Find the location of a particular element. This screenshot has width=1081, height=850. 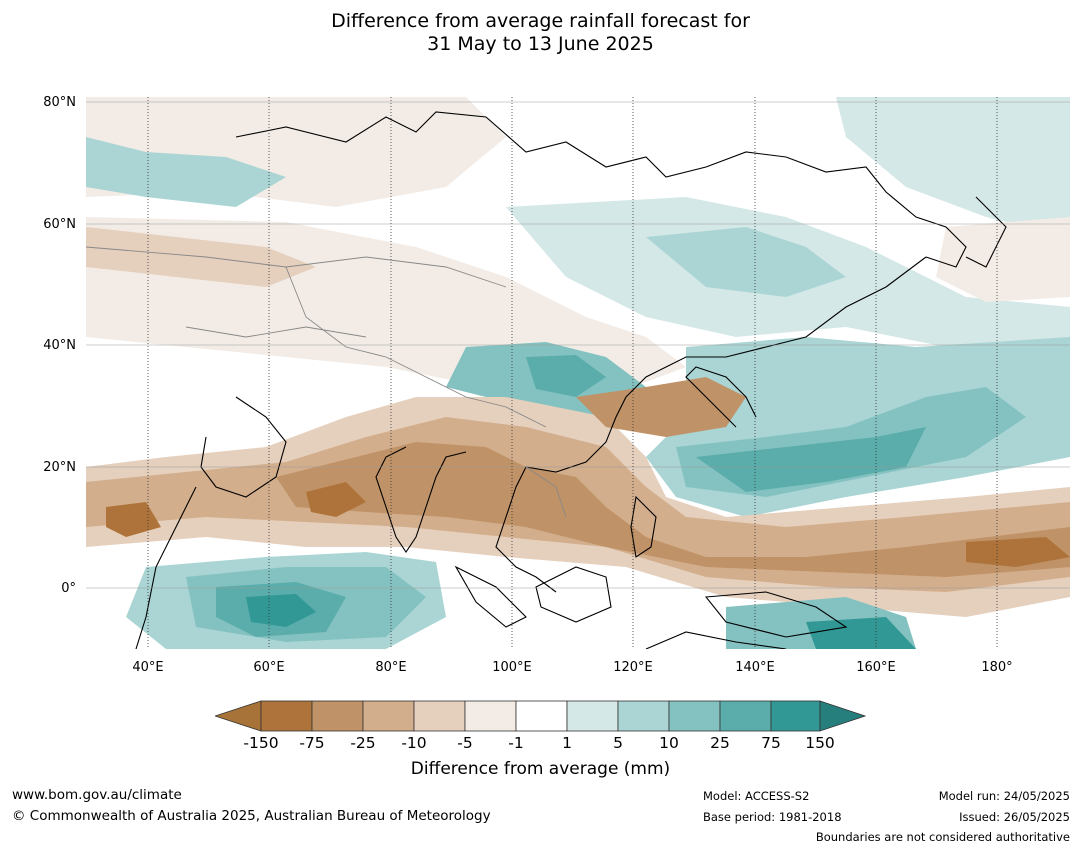

website-link: www.bom.gov.au/climate is located at coordinates (97, 795).